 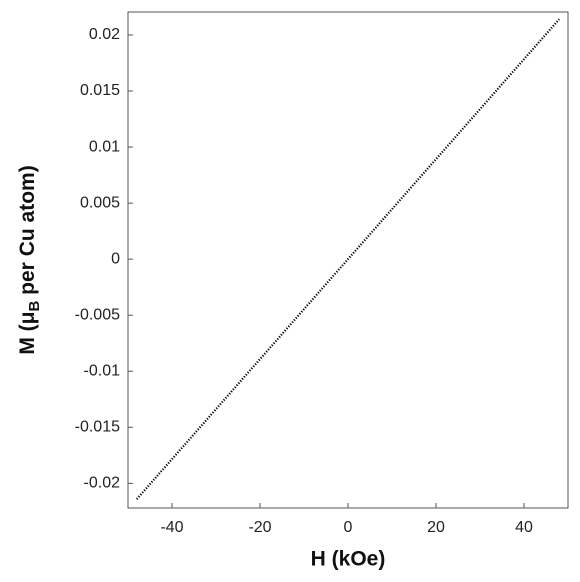 I want to click on y-title-main: M (μ, so click(x=27, y=333).